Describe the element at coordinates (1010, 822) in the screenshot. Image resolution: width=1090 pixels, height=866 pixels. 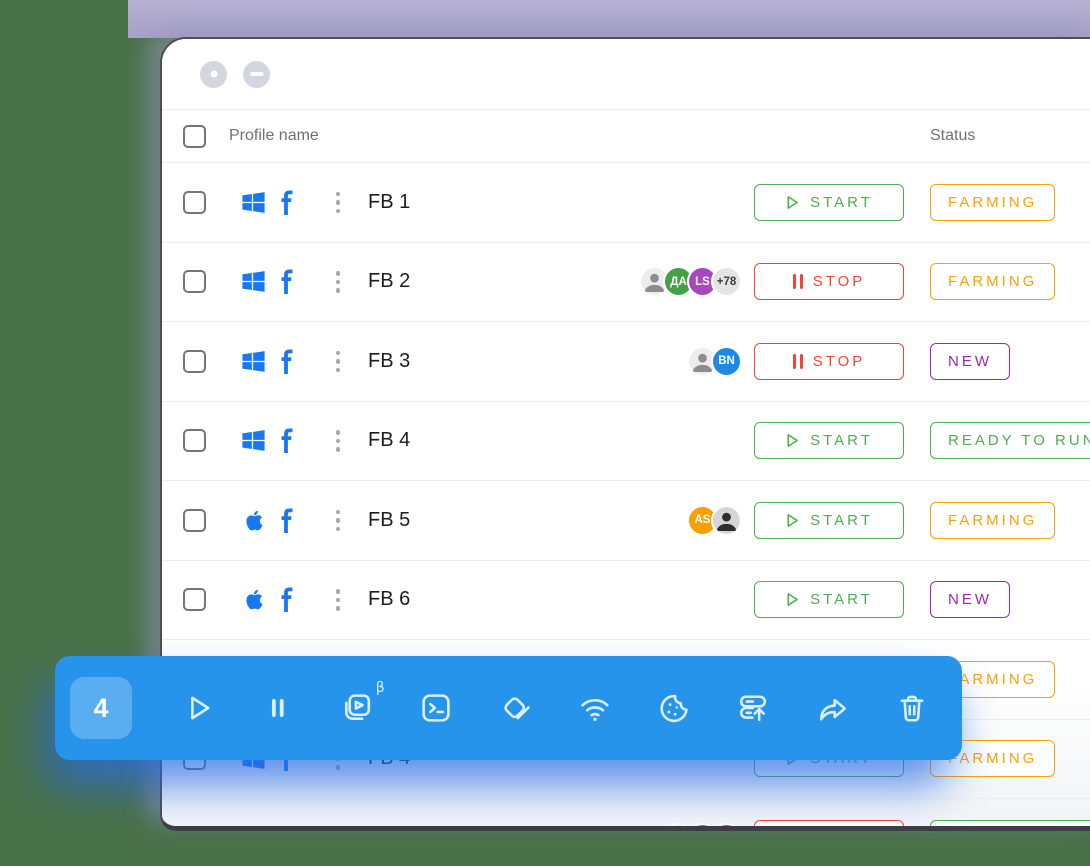
I see `status-badge` at that location.